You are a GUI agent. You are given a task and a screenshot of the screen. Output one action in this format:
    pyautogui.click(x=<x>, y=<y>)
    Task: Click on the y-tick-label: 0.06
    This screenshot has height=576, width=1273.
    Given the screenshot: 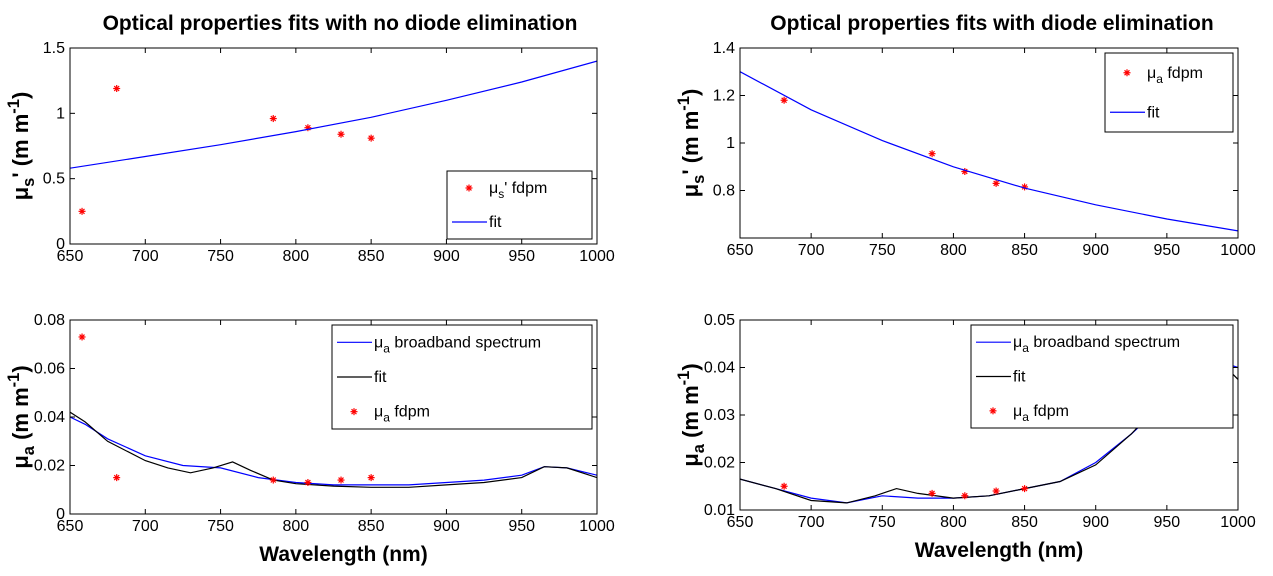 What is the action you would take?
    pyautogui.click(x=49, y=369)
    